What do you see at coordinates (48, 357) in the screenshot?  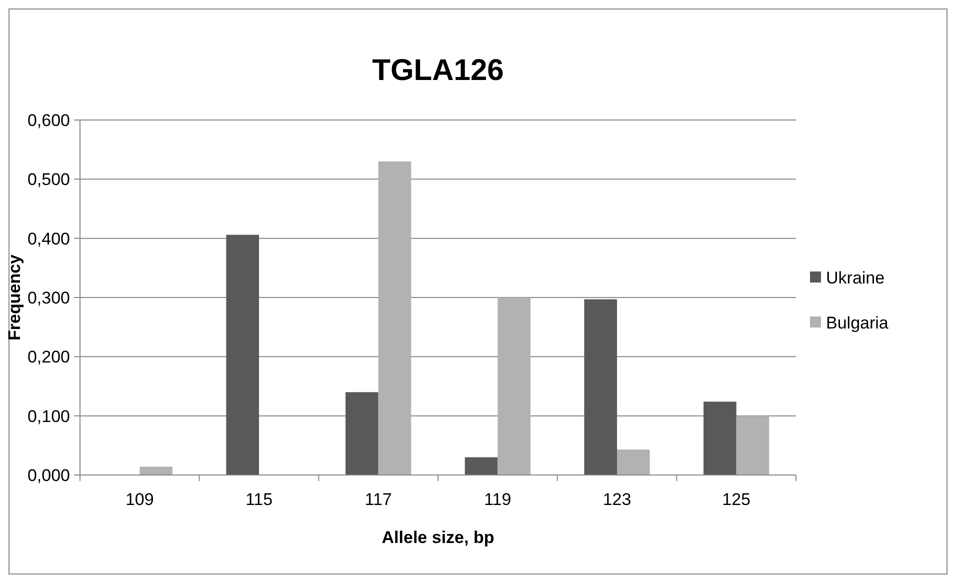 I see `y-tick-label: 0,200` at bounding box center [48, 357].